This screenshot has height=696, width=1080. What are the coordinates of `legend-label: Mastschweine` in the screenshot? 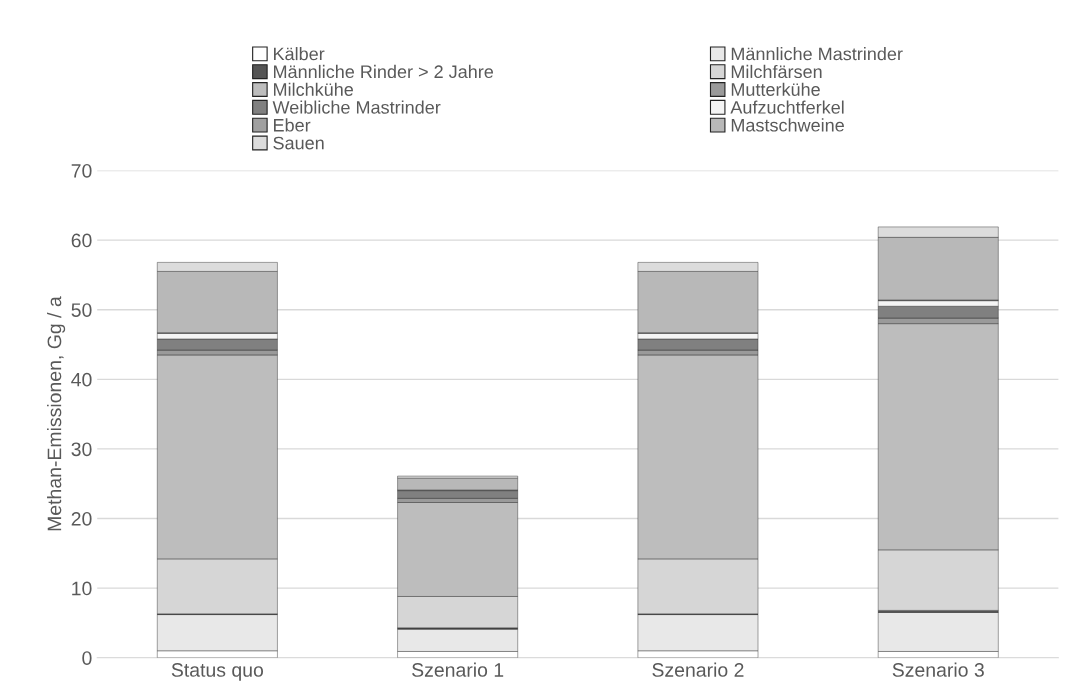 It's located at (787, 125).